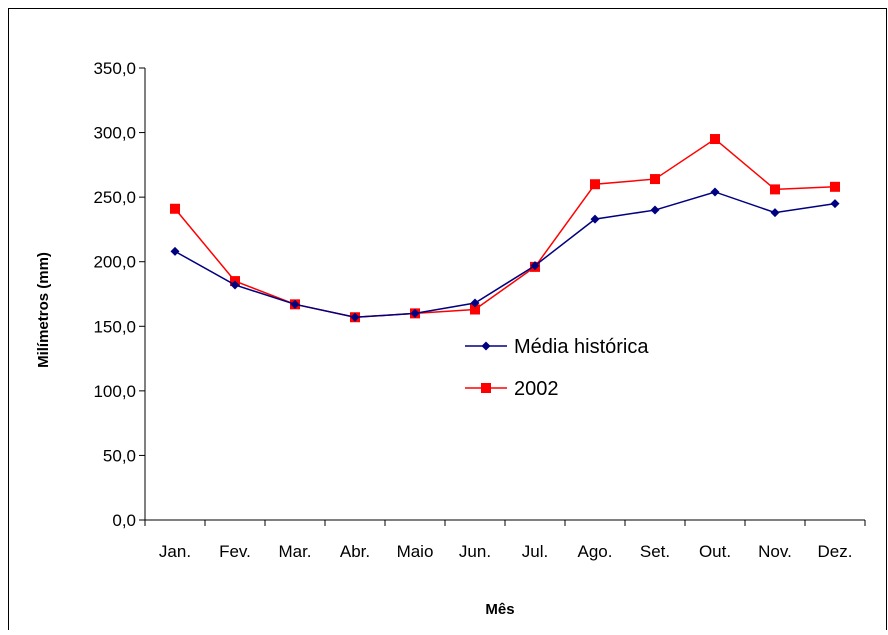 The width and height of the screenshot is (888, 635). I want to click on legend-item: Média histórica, so click(557, 347).